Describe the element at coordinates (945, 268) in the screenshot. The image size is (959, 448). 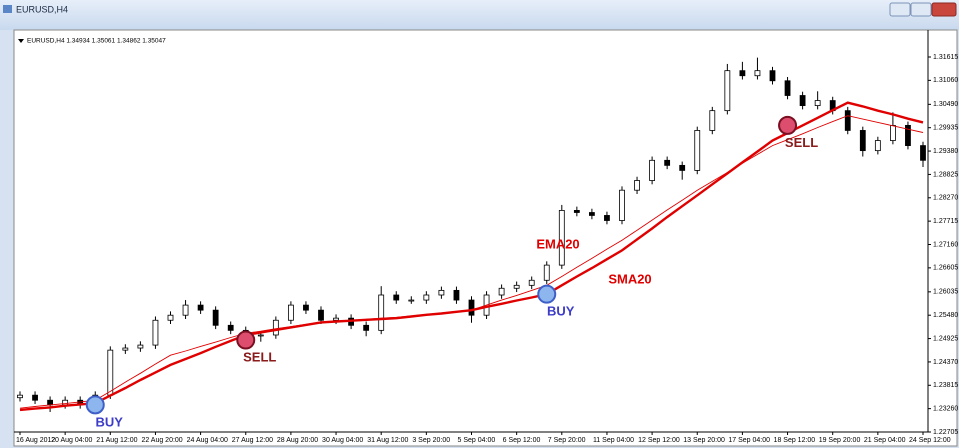
I see `y-tick-label: 1.26605` at that location.